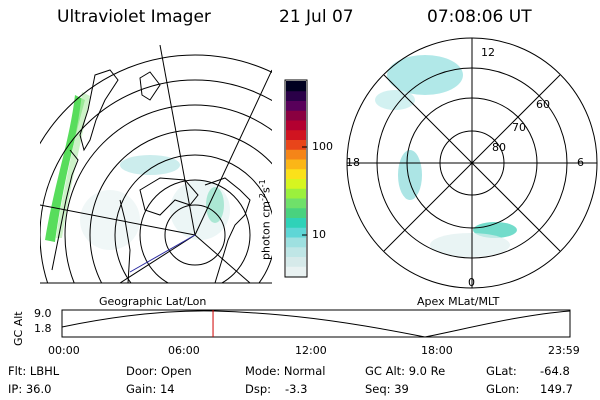 This screenshot has width=600, height=400. Describe the element at coordinates (564, 350) in the screenshot. I see `timeline-x-tick-2359: 23:59` at that location.